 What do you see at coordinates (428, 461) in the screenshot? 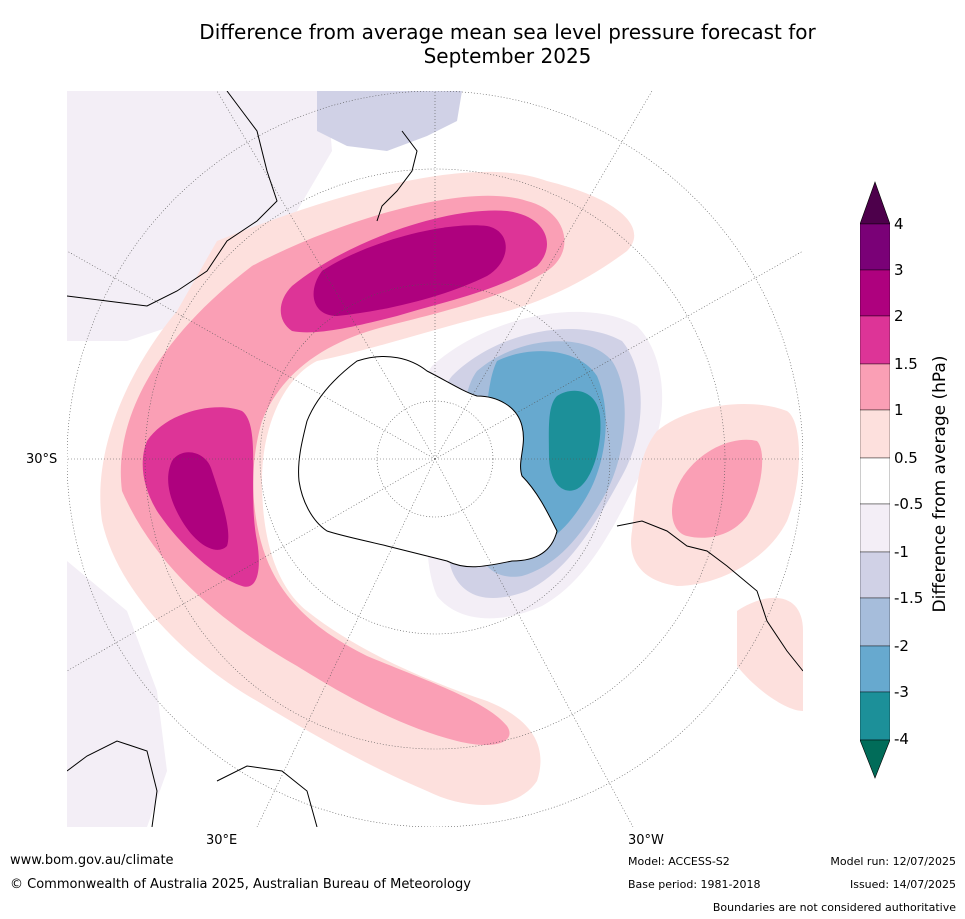
I see `antarctica-outline` at bounding box center [428, 461].